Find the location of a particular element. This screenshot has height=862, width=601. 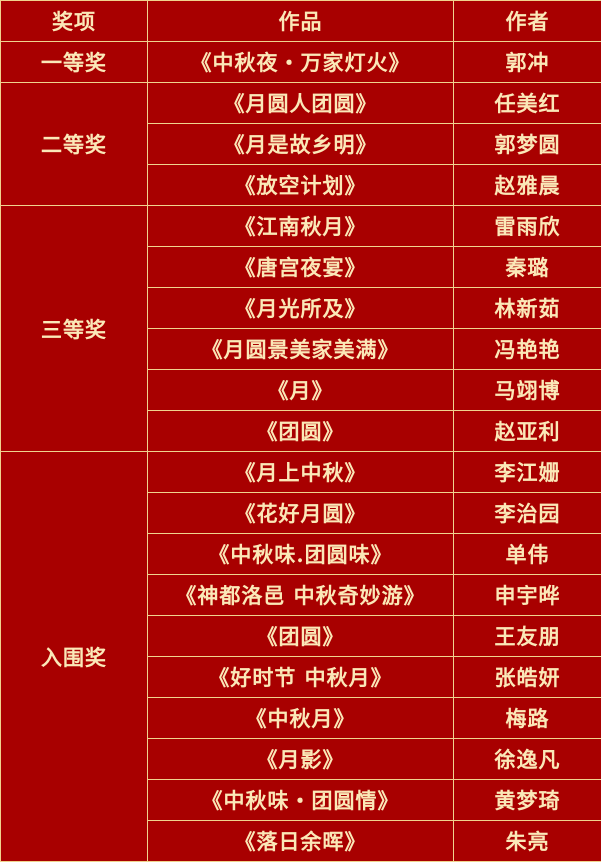

work-cell: 《月圆人团圆》 is located at coordinates (300, 103).